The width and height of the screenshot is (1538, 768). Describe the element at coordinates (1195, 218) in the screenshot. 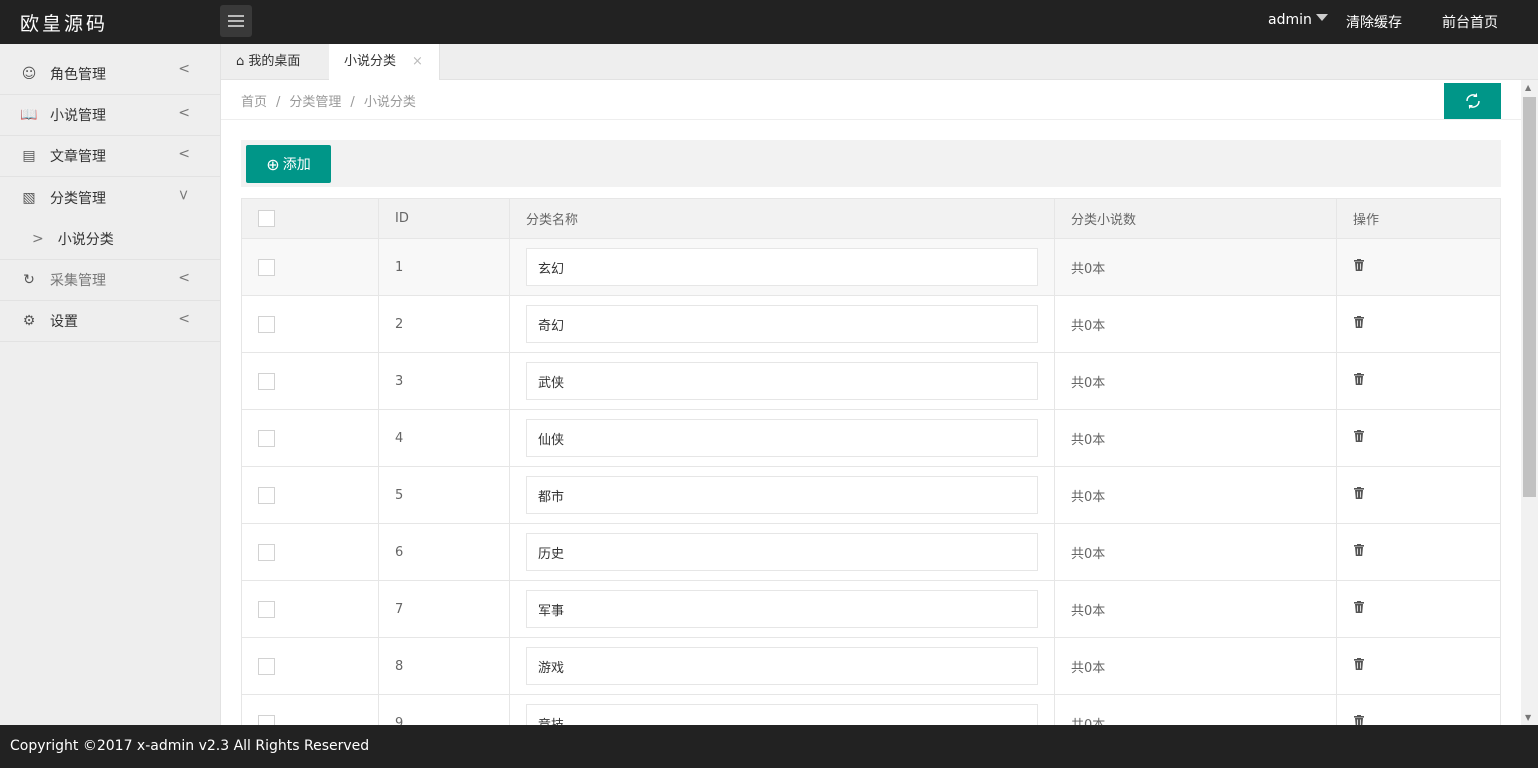

I see `header-count: 分类小说数` at that location.